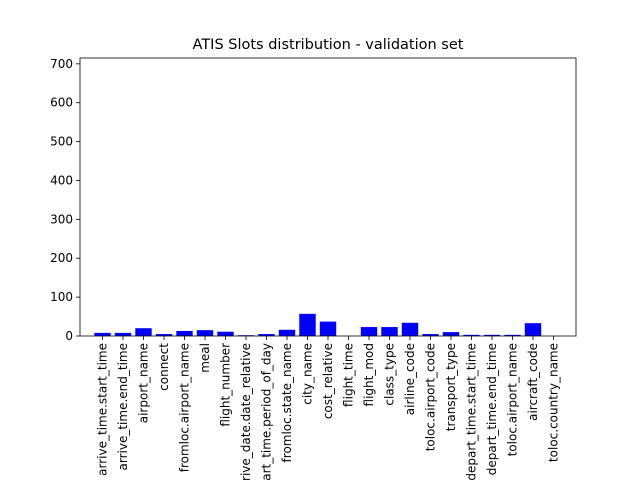 The height and width of the screenshot is (480, 640). What do you see at coordinates (369, 331) in the screenshot?
I see `bar-flight-mod` at bounding box center [369, 331].